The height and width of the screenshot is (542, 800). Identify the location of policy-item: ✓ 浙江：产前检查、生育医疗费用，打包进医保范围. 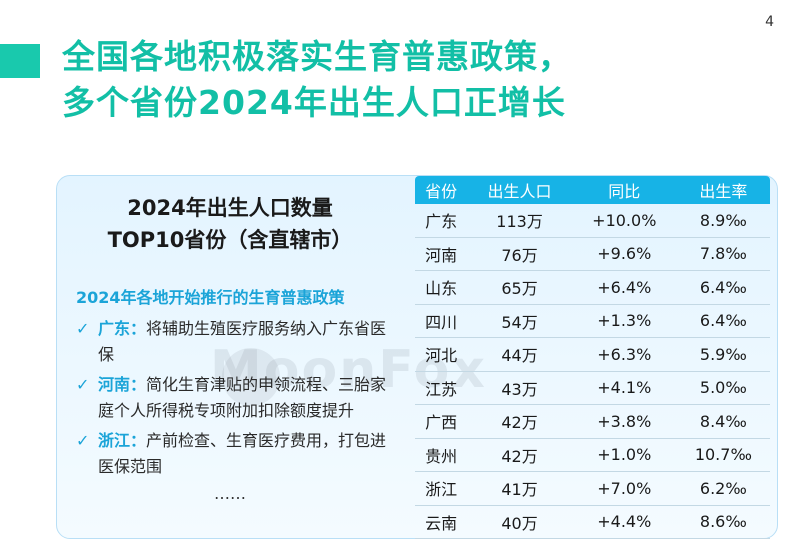
(230, 454).